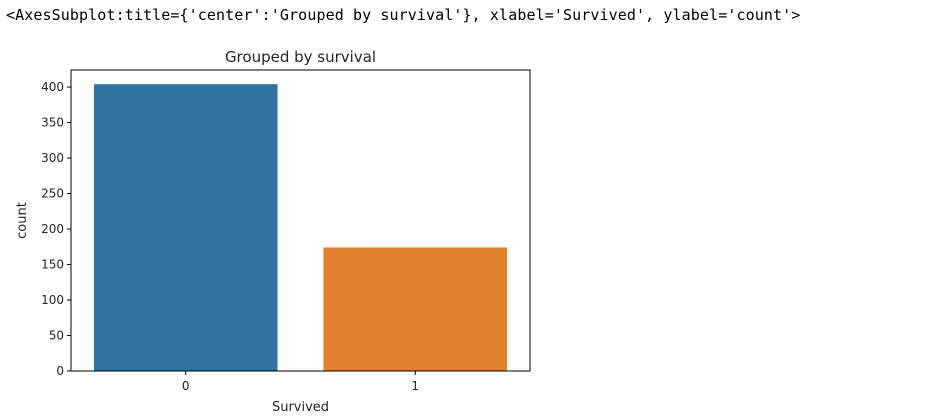 Image resolution: width=942 pixels, height=417 pixels. I want to click on y-tick-label: 200, so click(52, 229).